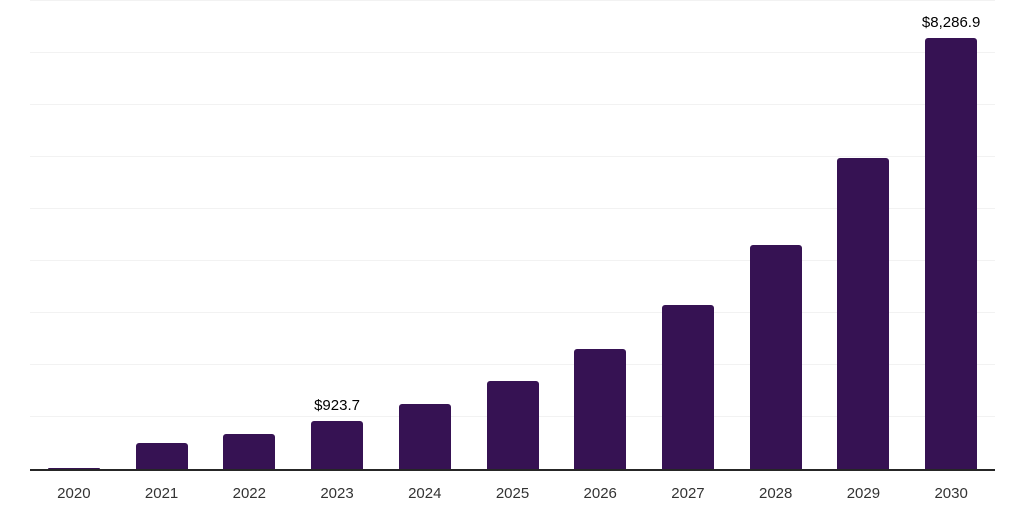  I want to click on bar-2028, so click(775, 356).